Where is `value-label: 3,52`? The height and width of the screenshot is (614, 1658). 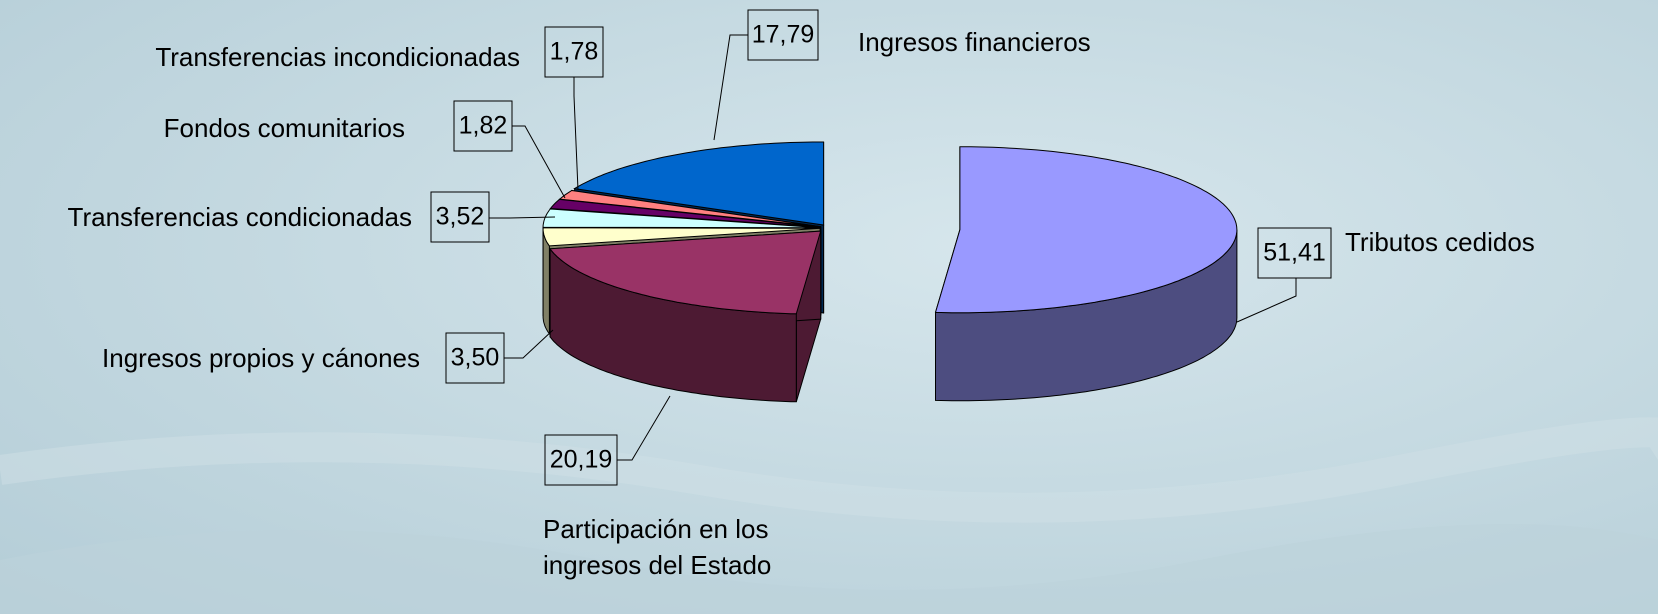 value-label: 3,52 is located at coordinates (460, 217).